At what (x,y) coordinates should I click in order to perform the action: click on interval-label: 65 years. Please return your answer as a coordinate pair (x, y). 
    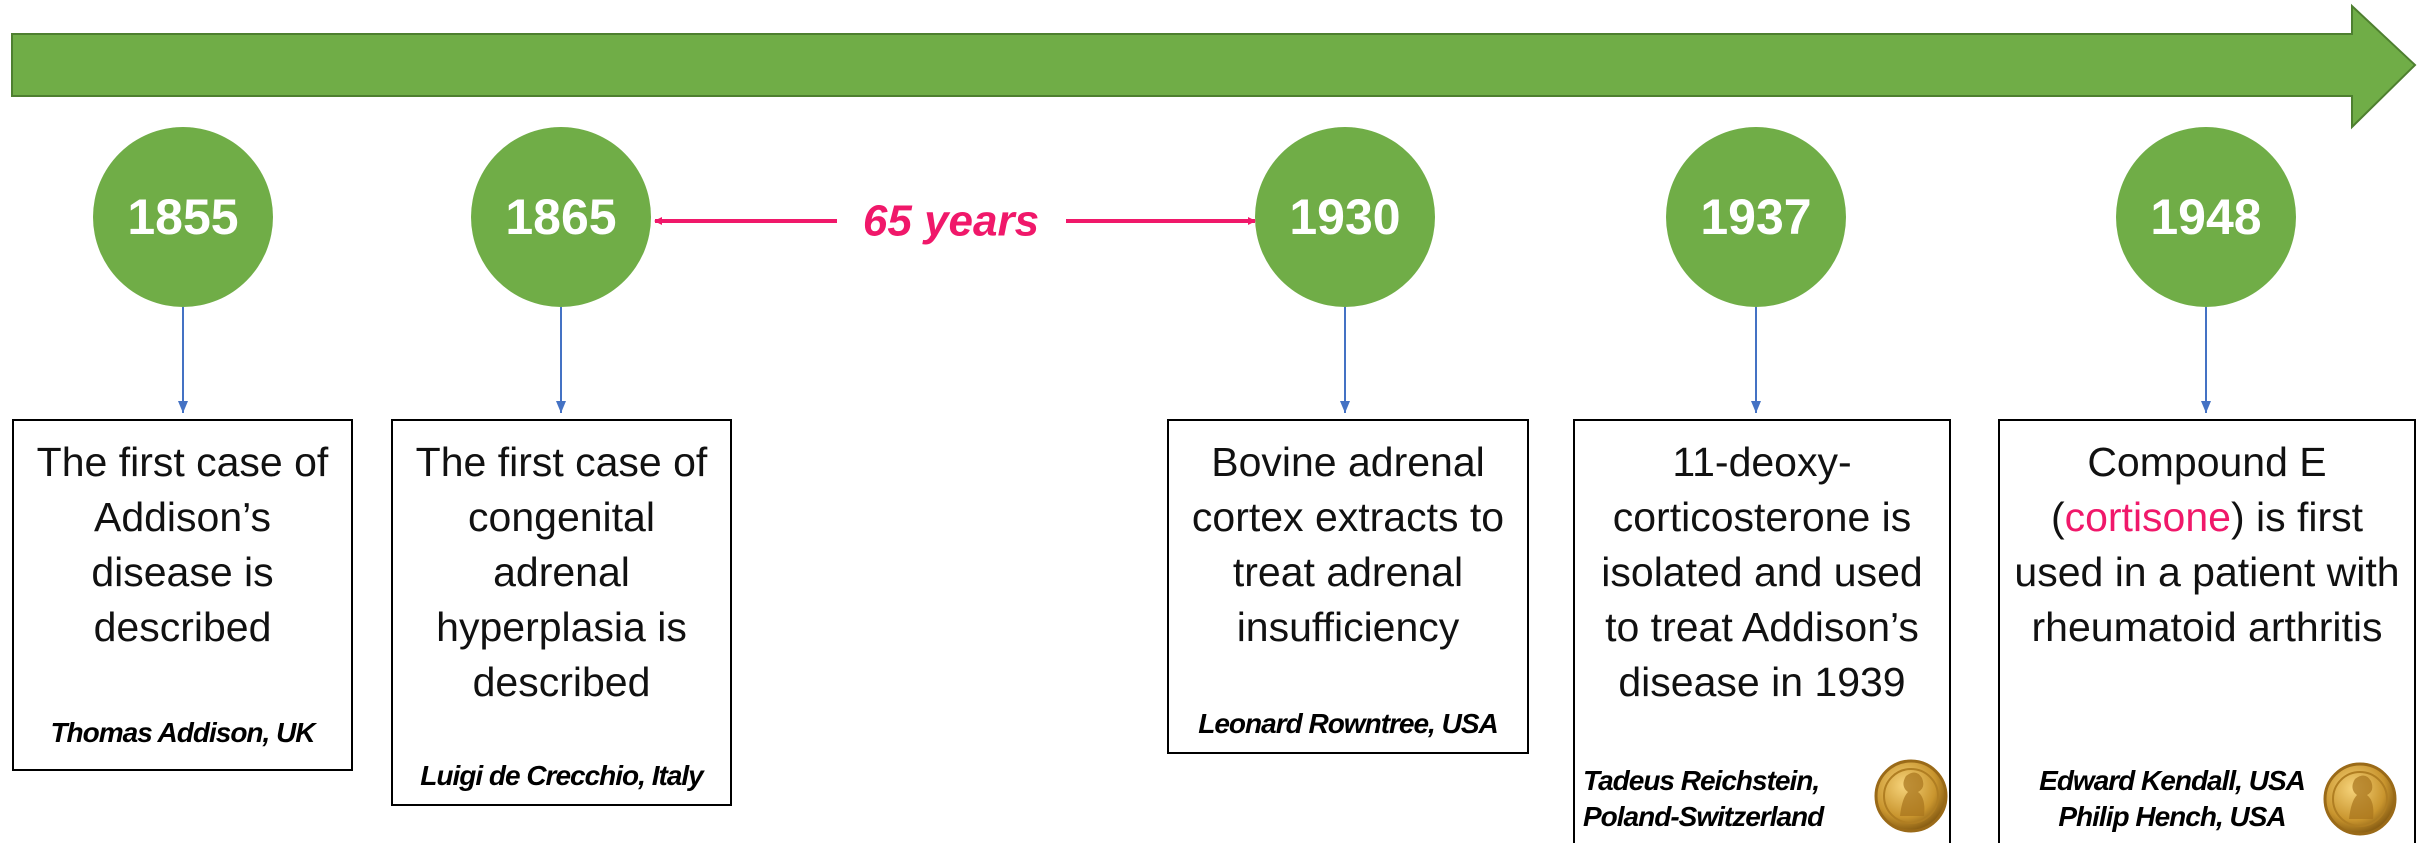
    Looking at the image, I should click on (951, 221).